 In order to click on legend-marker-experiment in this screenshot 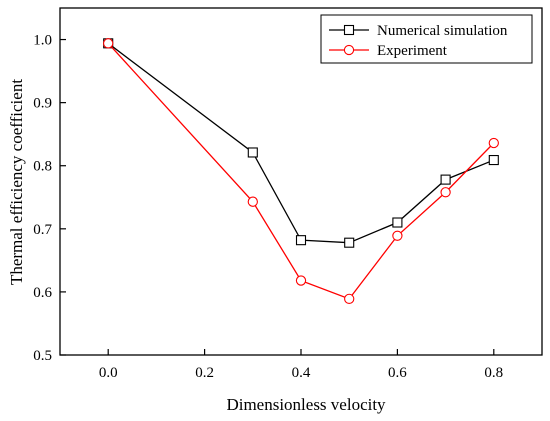, I will do `click(349, 50)`.